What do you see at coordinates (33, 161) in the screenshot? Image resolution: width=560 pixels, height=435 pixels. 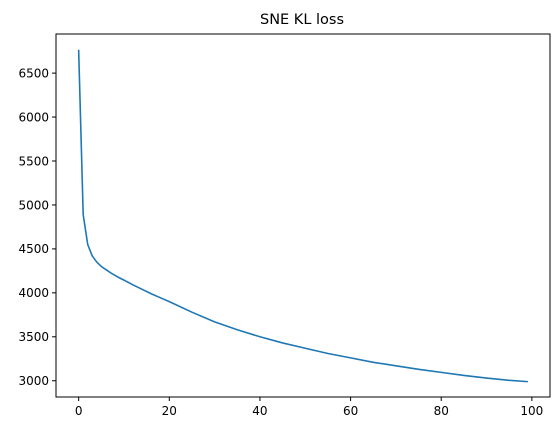 I see `y-tick-label: 5500` at bounding box center [33, 161].